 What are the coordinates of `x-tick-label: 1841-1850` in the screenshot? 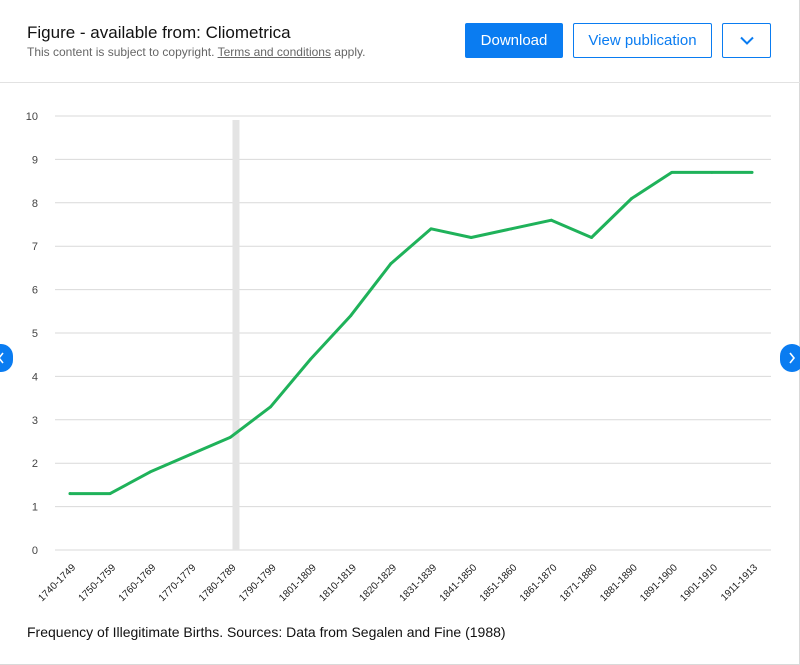 It's located at (459, 583).